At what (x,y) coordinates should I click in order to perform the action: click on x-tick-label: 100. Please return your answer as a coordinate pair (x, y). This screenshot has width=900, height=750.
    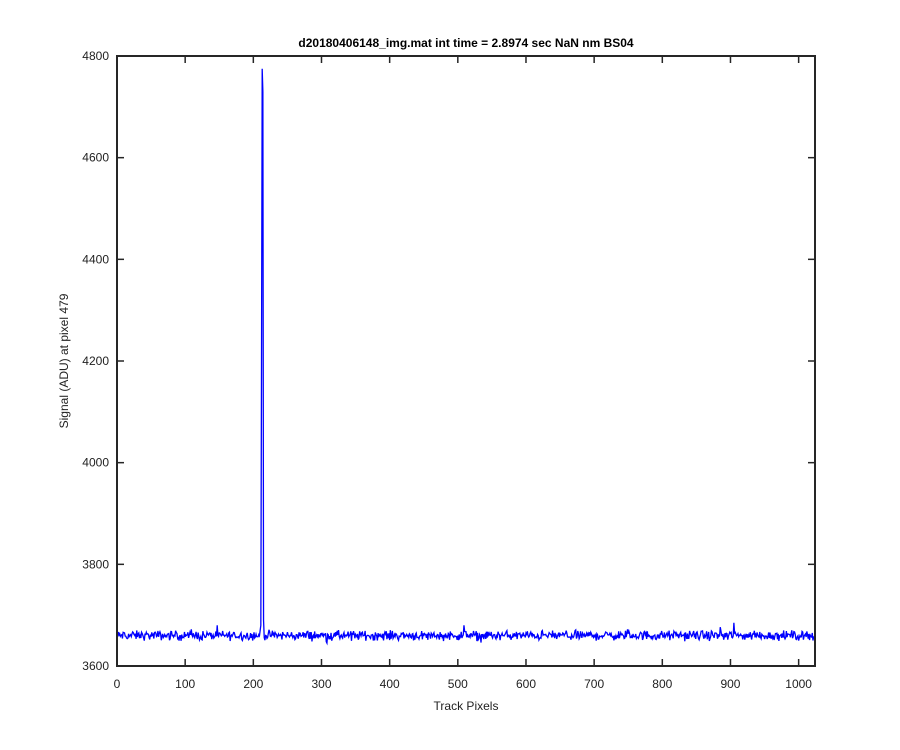
    Looking at the image, I should click on (185, 684).